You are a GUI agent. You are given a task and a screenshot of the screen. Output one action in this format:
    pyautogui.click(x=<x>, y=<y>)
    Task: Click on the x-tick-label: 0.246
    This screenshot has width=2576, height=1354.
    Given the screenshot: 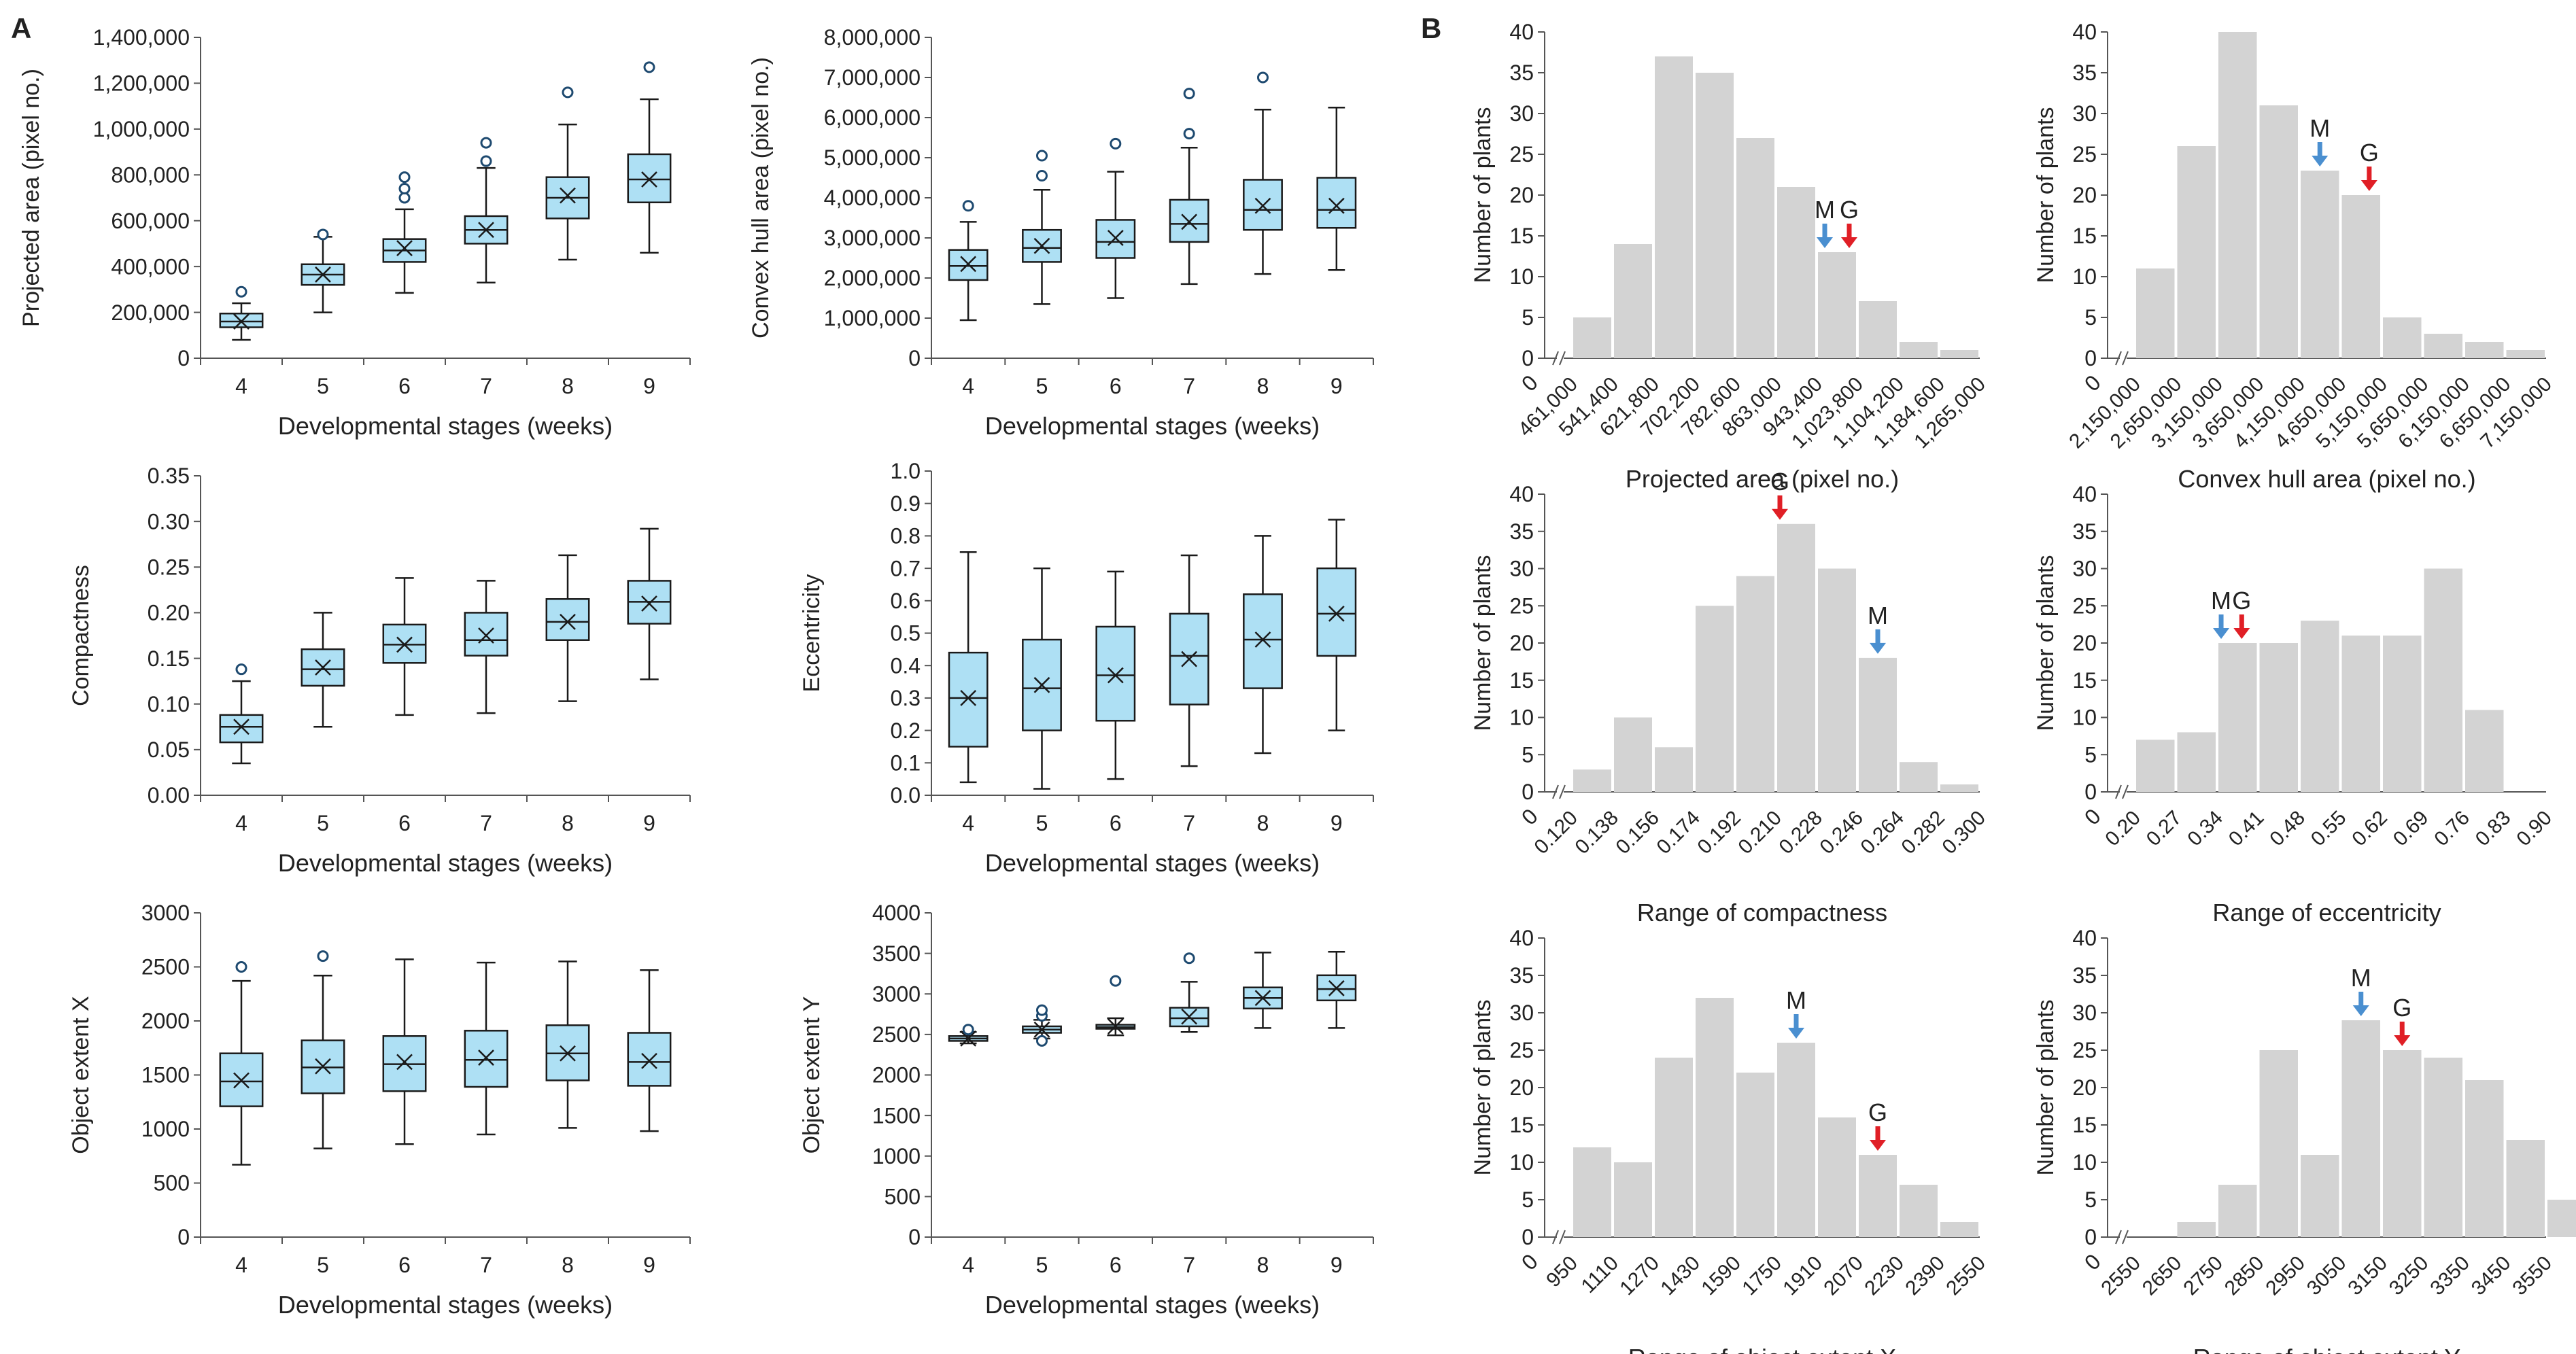 What is the action you would take?
    pyautogui.click(x=1842, y=833)
    